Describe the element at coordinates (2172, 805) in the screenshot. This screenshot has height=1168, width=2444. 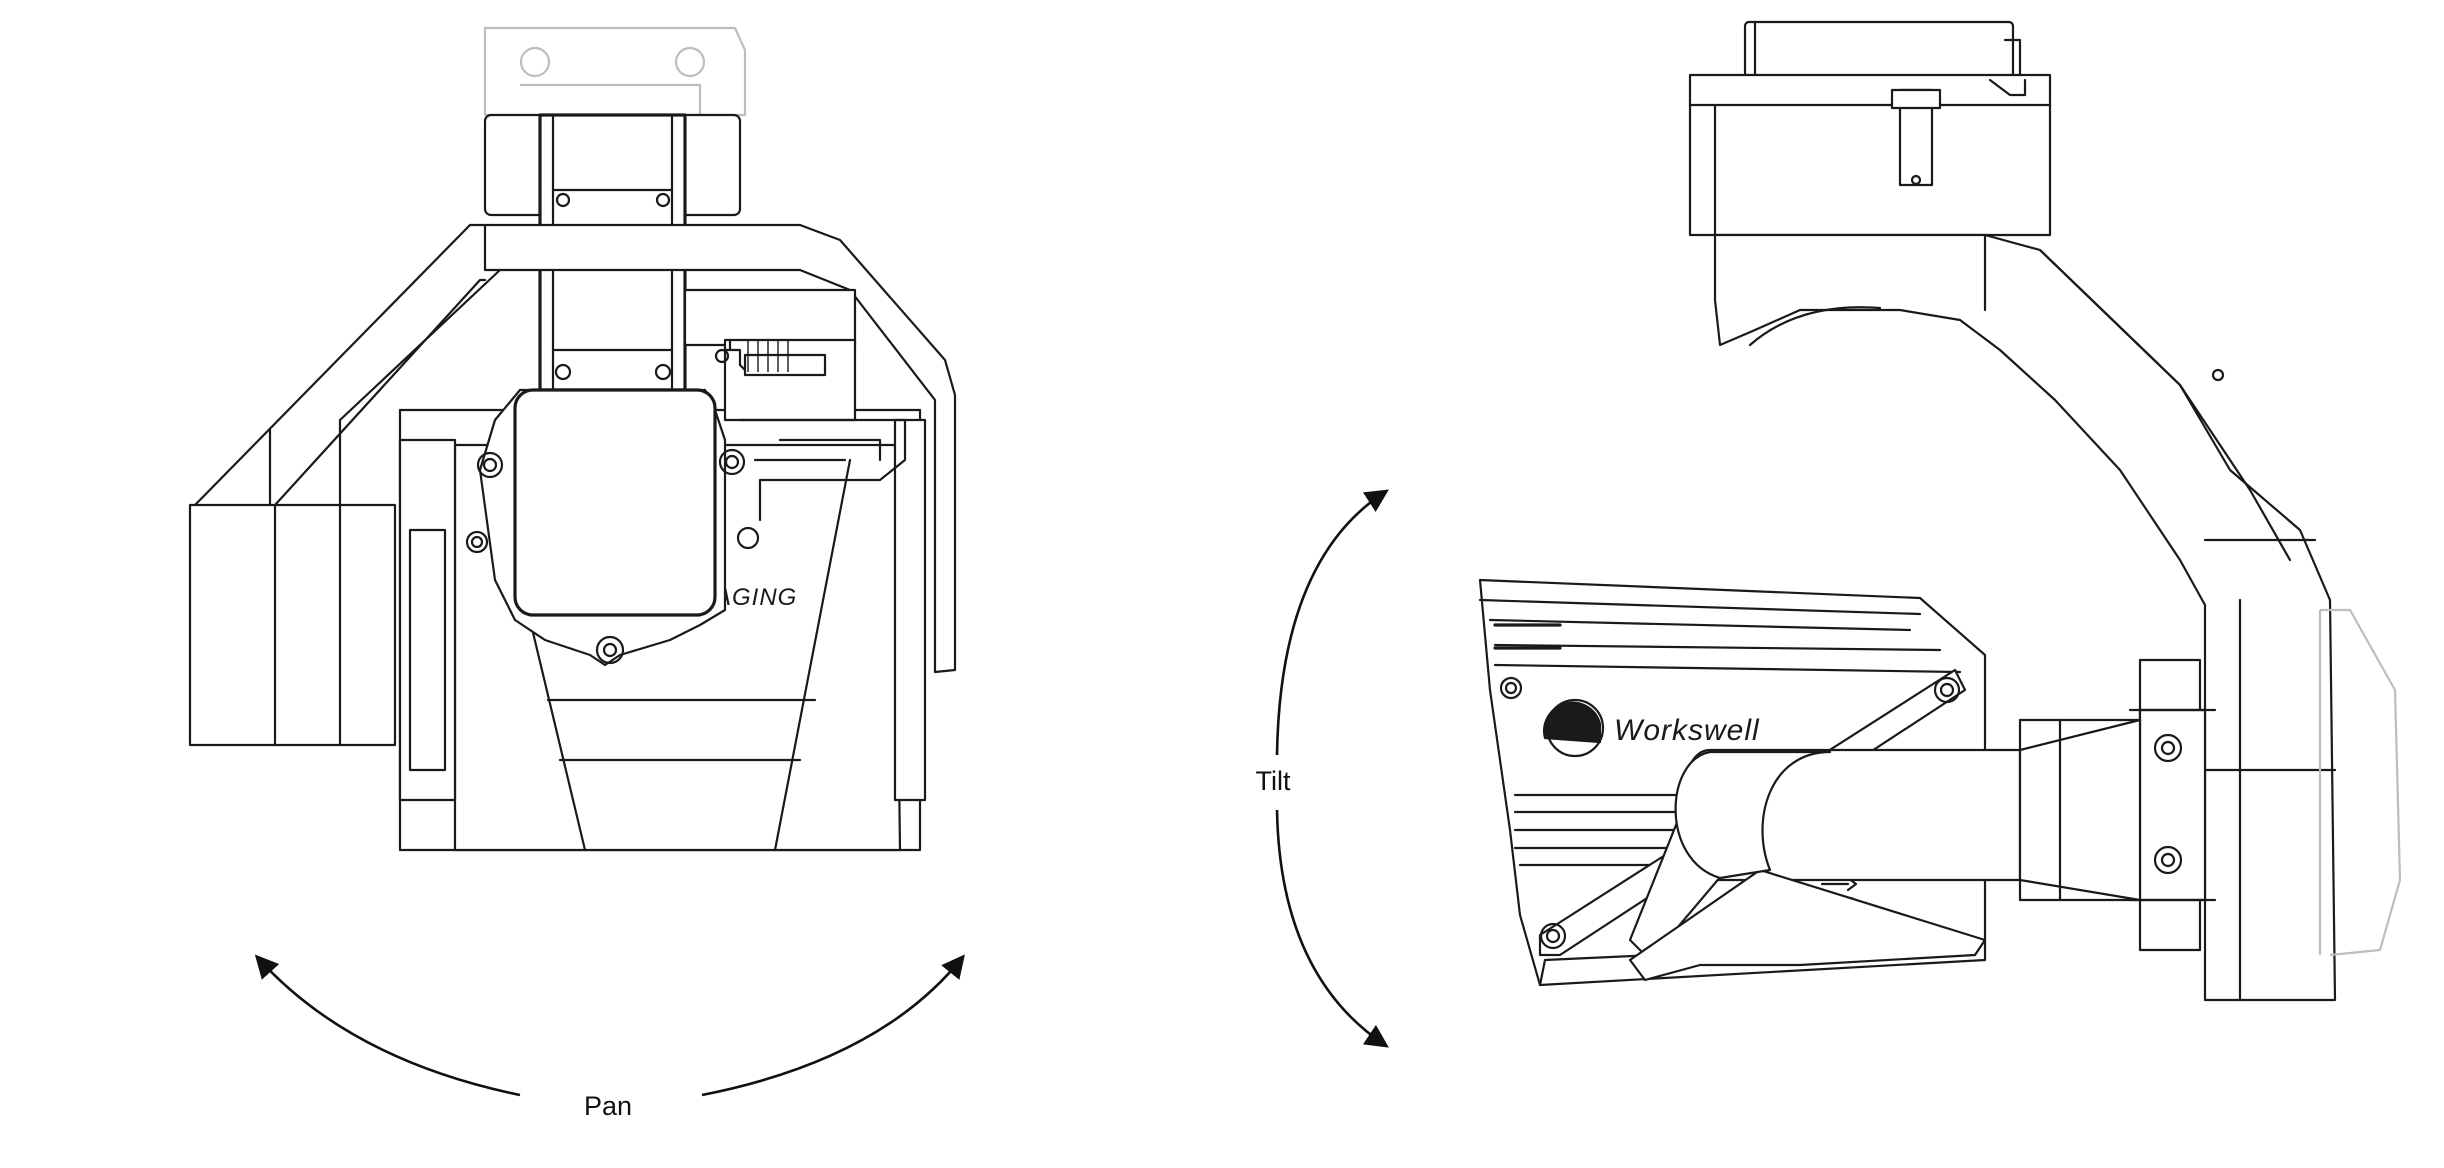
I see `side-yoke-clamp` at that location.